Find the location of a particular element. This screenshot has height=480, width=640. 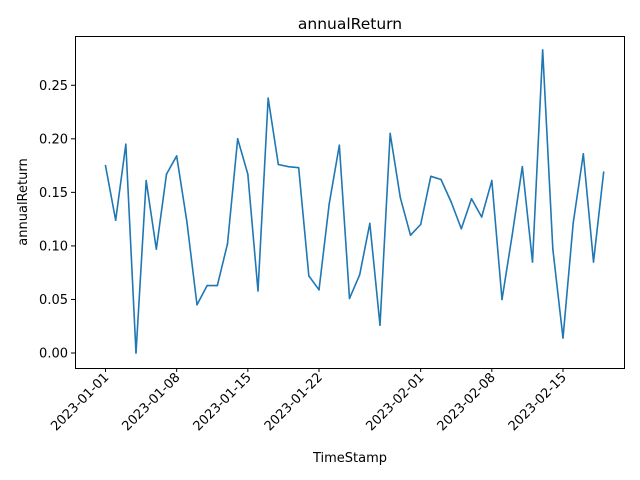

x-tick-label: 2023-02-01 is located at coordinates (395, 402).